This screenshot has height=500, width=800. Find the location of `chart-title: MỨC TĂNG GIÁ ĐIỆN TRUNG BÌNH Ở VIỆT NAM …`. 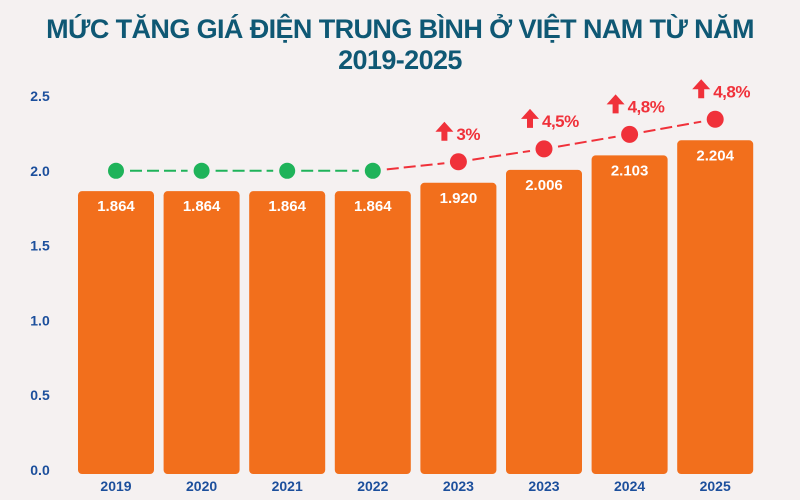

chart-title: MỨC TĂNG GIÁ ĐIỆN TRUNG BÌNH Ở VIỆT NAM … is located at coordinates (400, 44).